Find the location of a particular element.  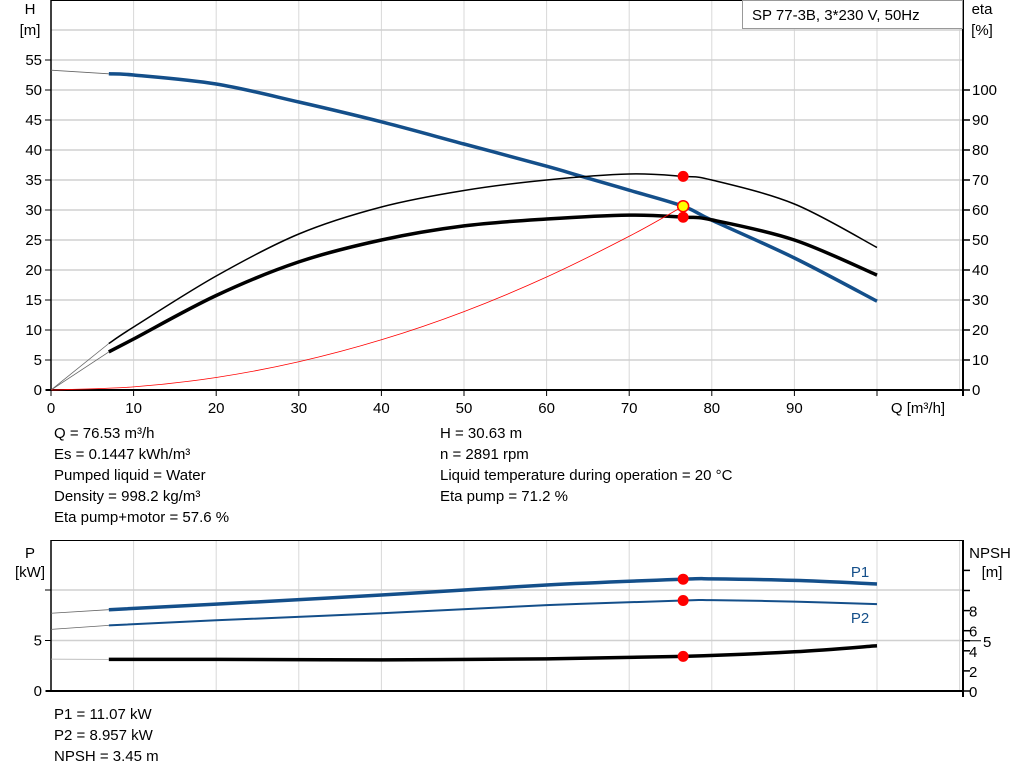

P1-extrapolated-line is located at coordinates (79, 611).